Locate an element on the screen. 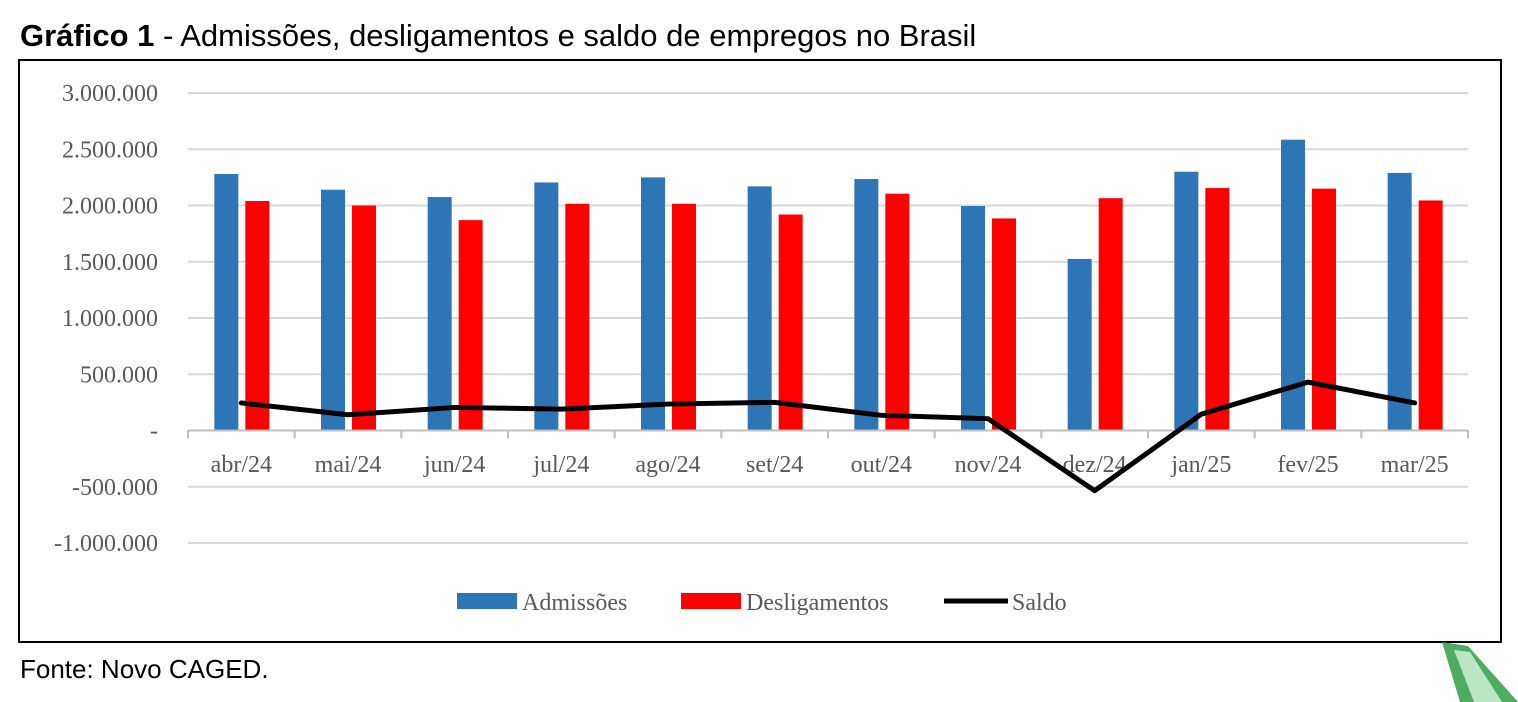 Image resolution: width=1518 pixels, height=702 pixels. x-tick-label: fev/25 is located at coordinates (1307, 465).